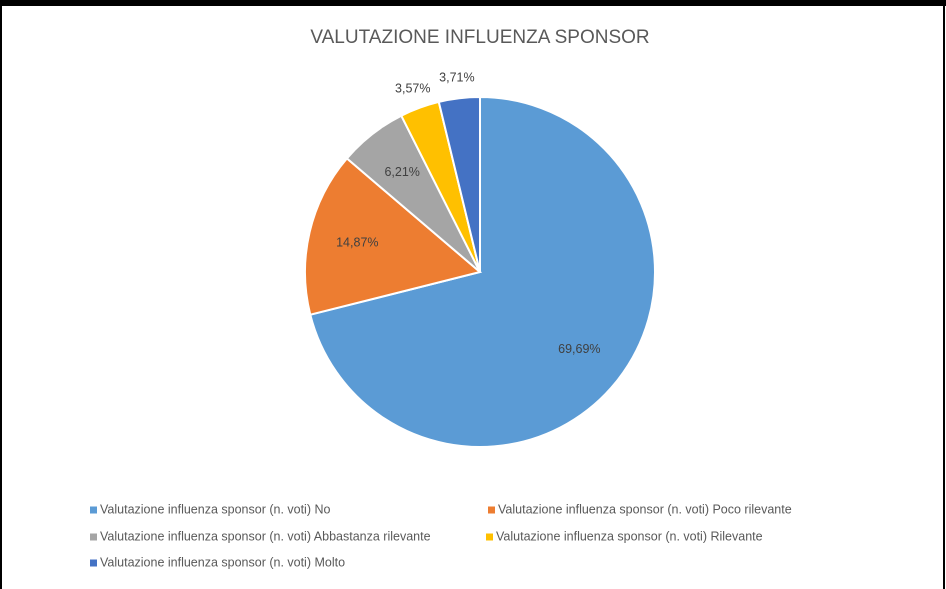 The image size is (946, 589). Describe the element at coordinates (473, 3) in the screenshot. I see `frame-top` at that location.